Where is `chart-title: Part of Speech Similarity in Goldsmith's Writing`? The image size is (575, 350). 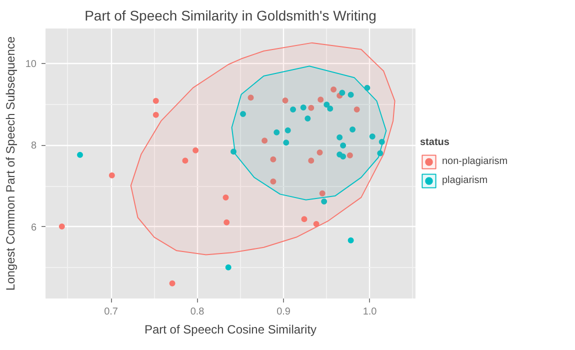
chart-title: Part of Speech Similarity in Goldsmith's Writing is located at coordinates (230, 16).